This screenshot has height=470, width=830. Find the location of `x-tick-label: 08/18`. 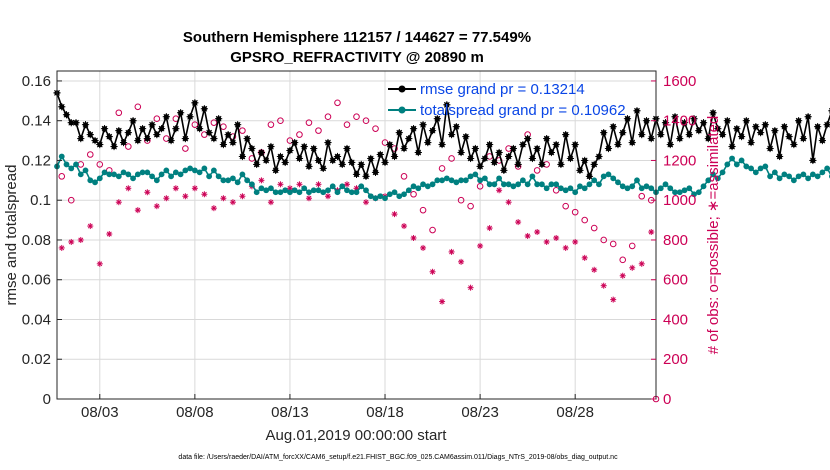

x-tick-label: 08/18 is located at coordinates (385, 412).